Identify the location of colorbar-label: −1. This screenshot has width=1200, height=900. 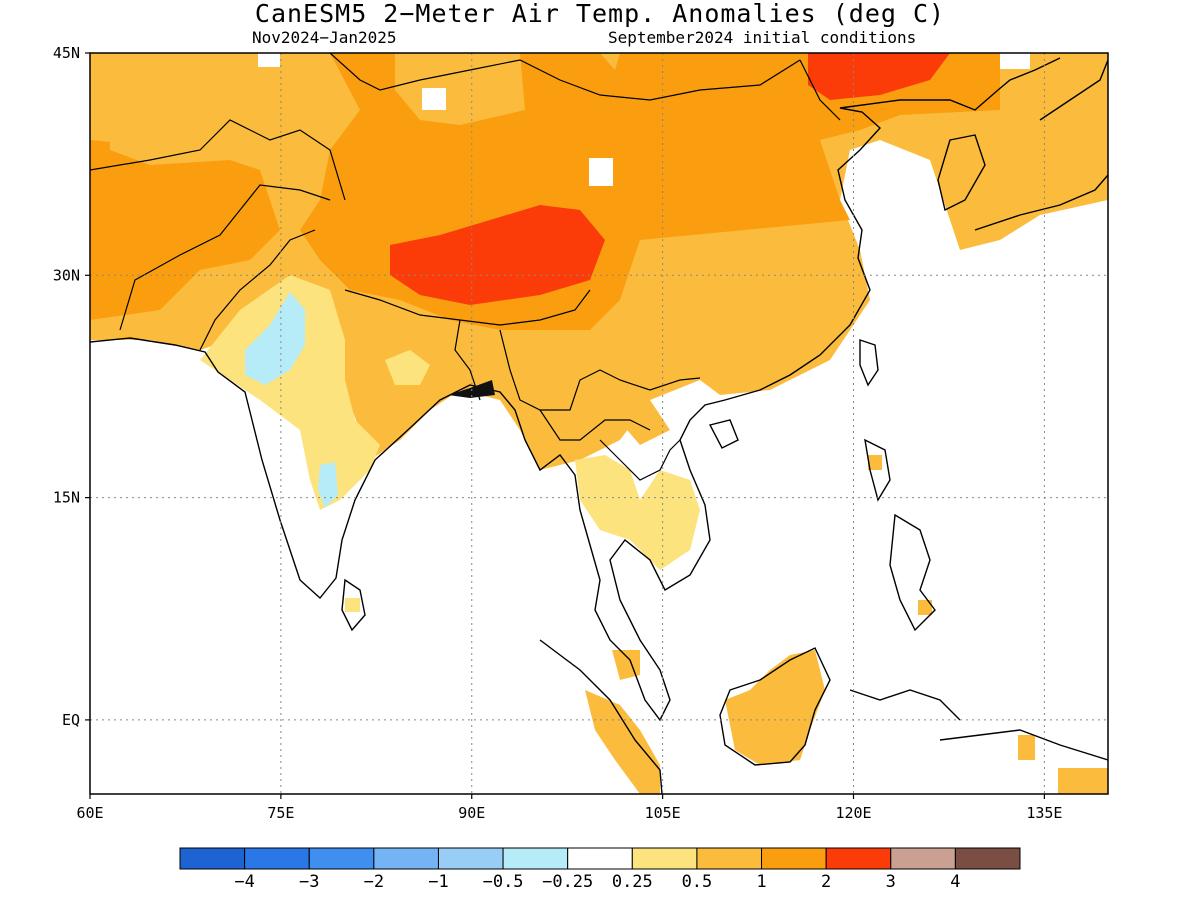
(438, 882).